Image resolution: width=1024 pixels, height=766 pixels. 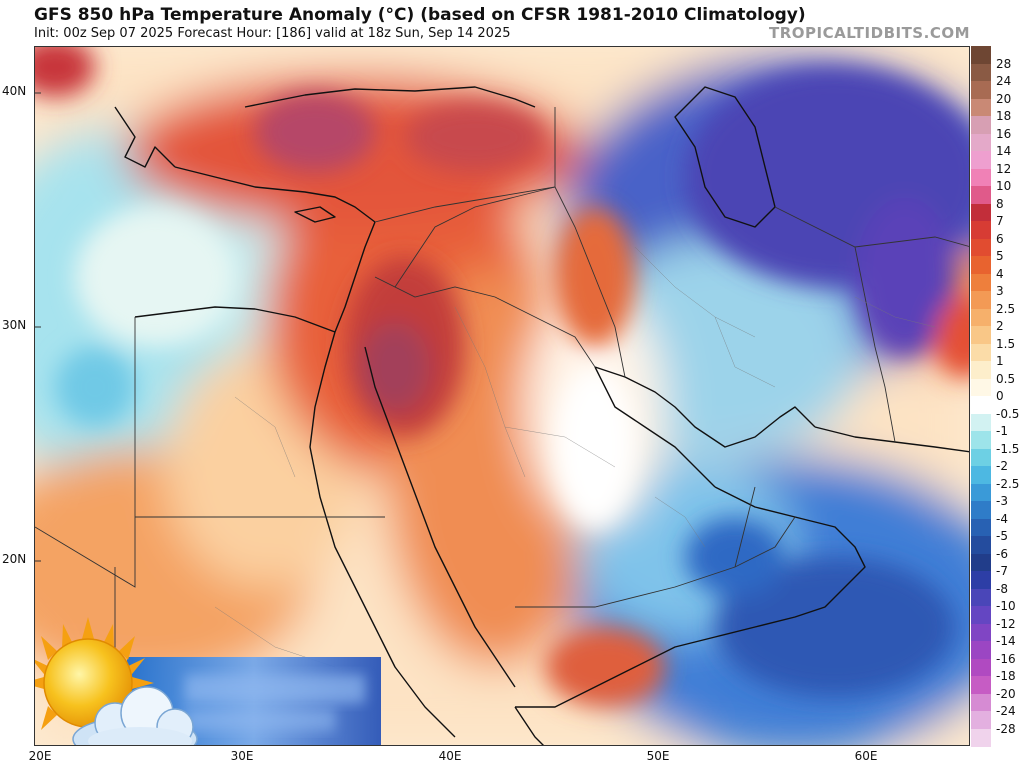 What do you see at coordinates (1004, 168) in the screenshot?
I see `colorbar-tick-label: 12` at bounding box center [1004, 168].